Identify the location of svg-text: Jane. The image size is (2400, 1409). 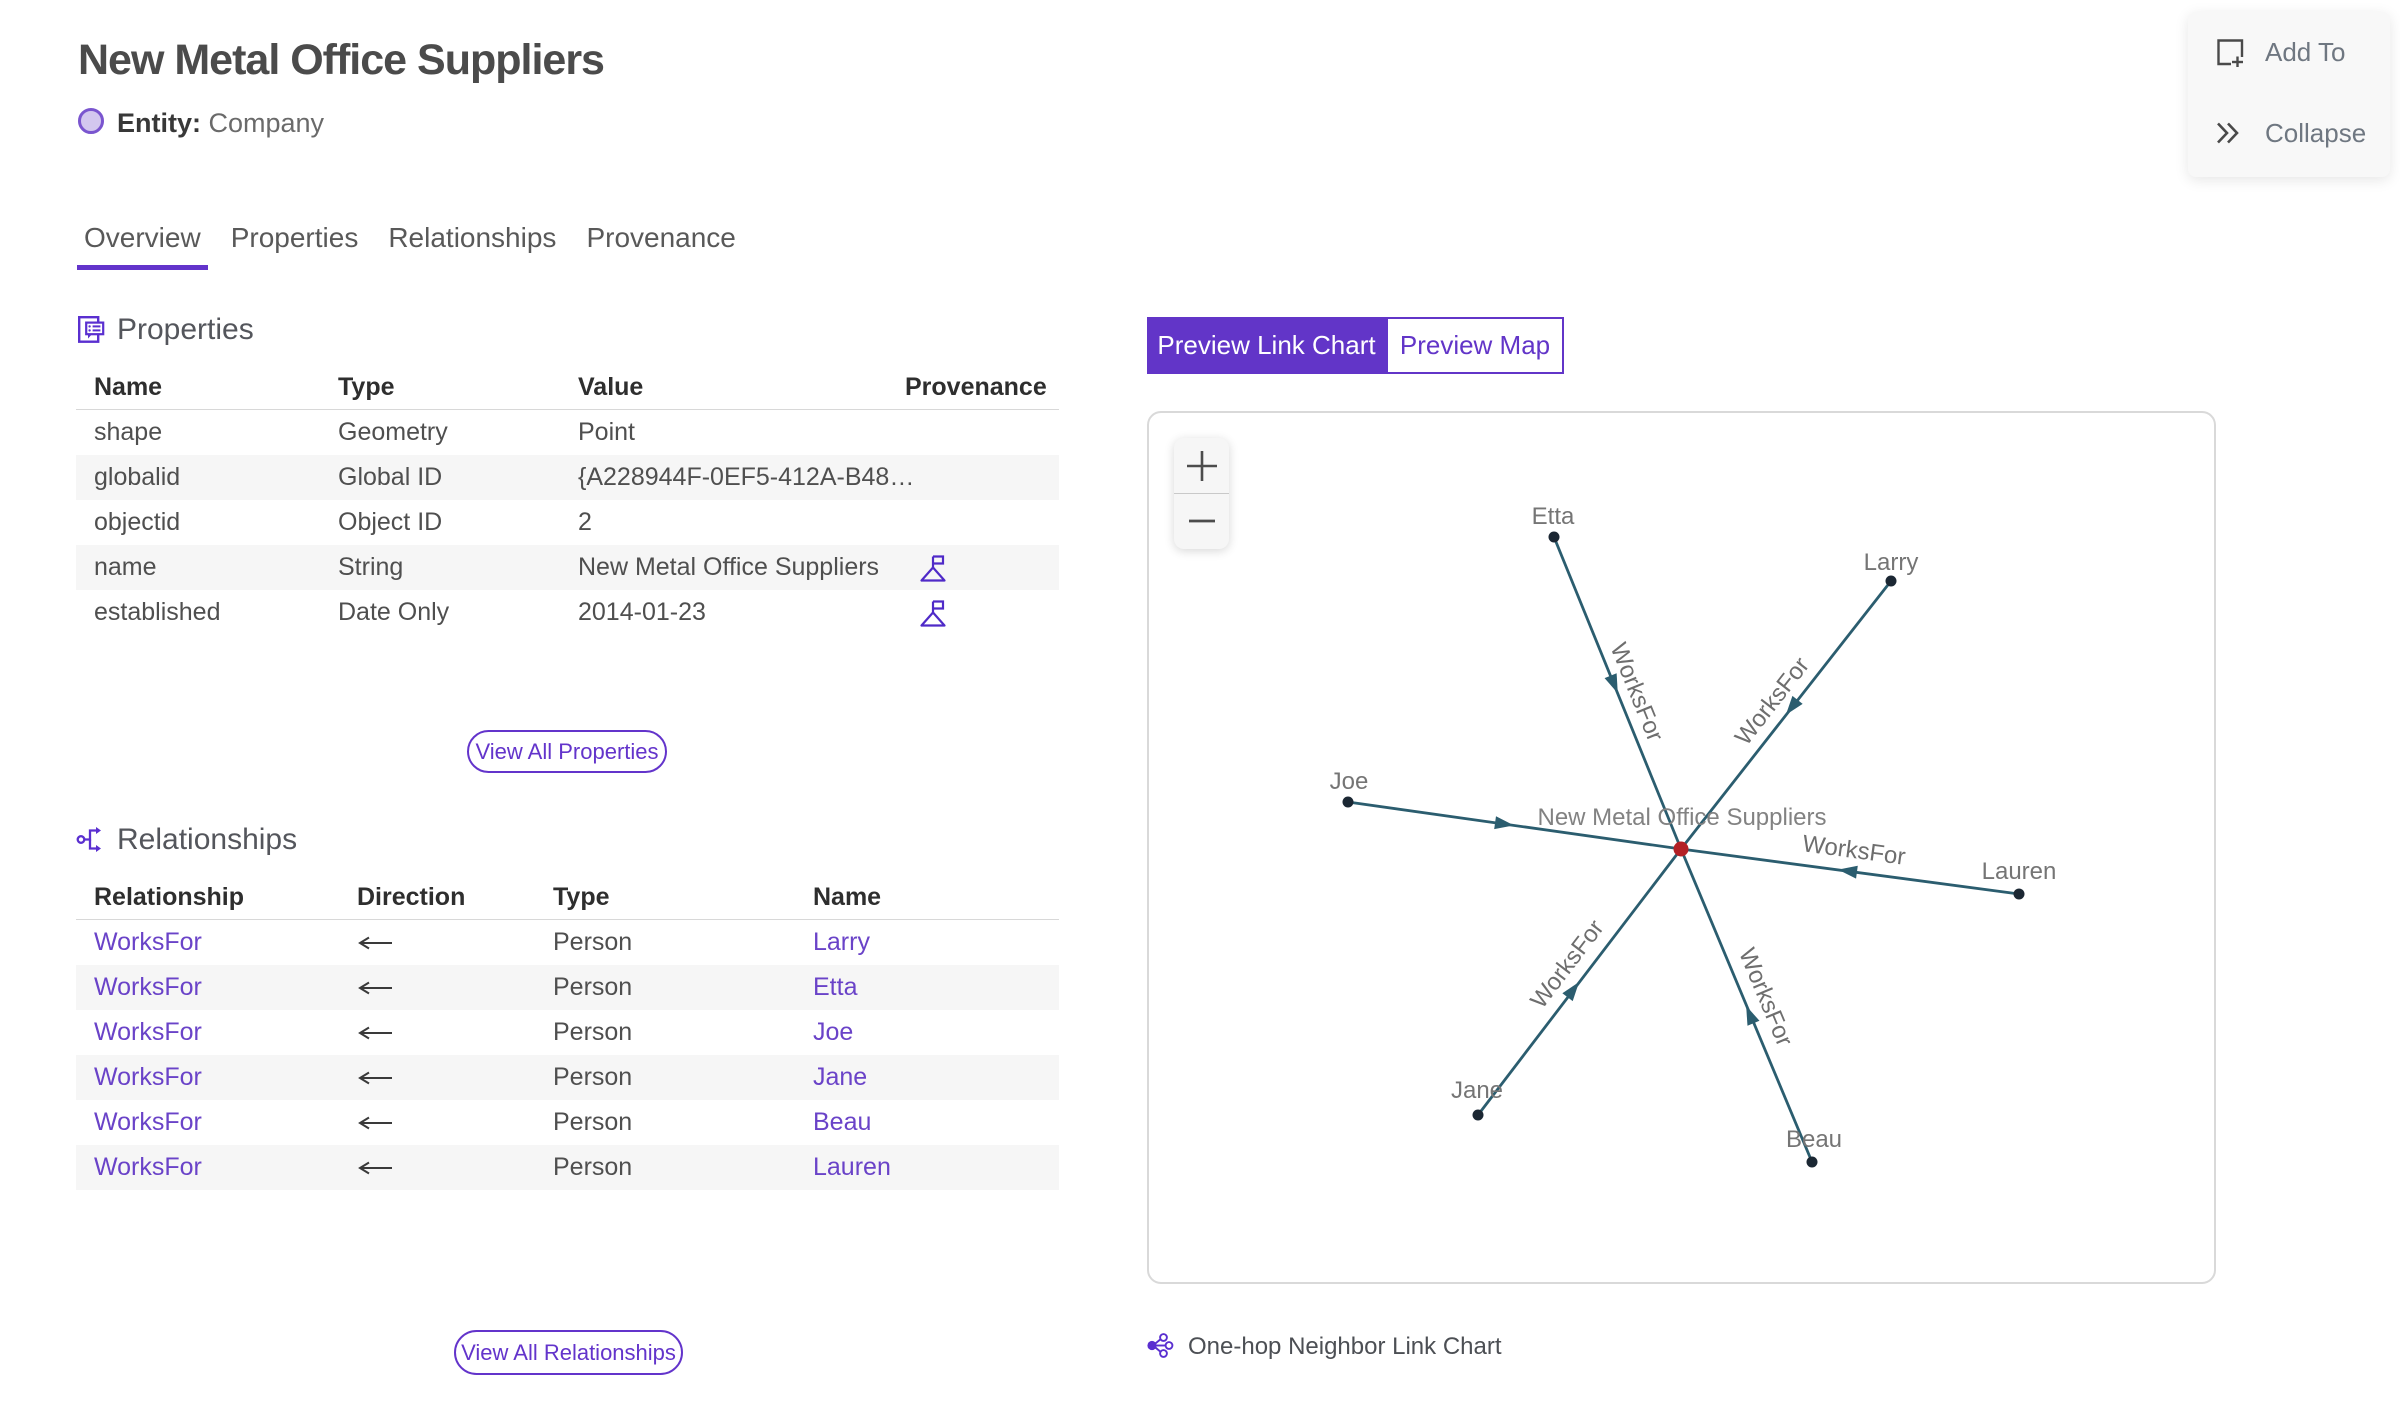
(1477, 1090).